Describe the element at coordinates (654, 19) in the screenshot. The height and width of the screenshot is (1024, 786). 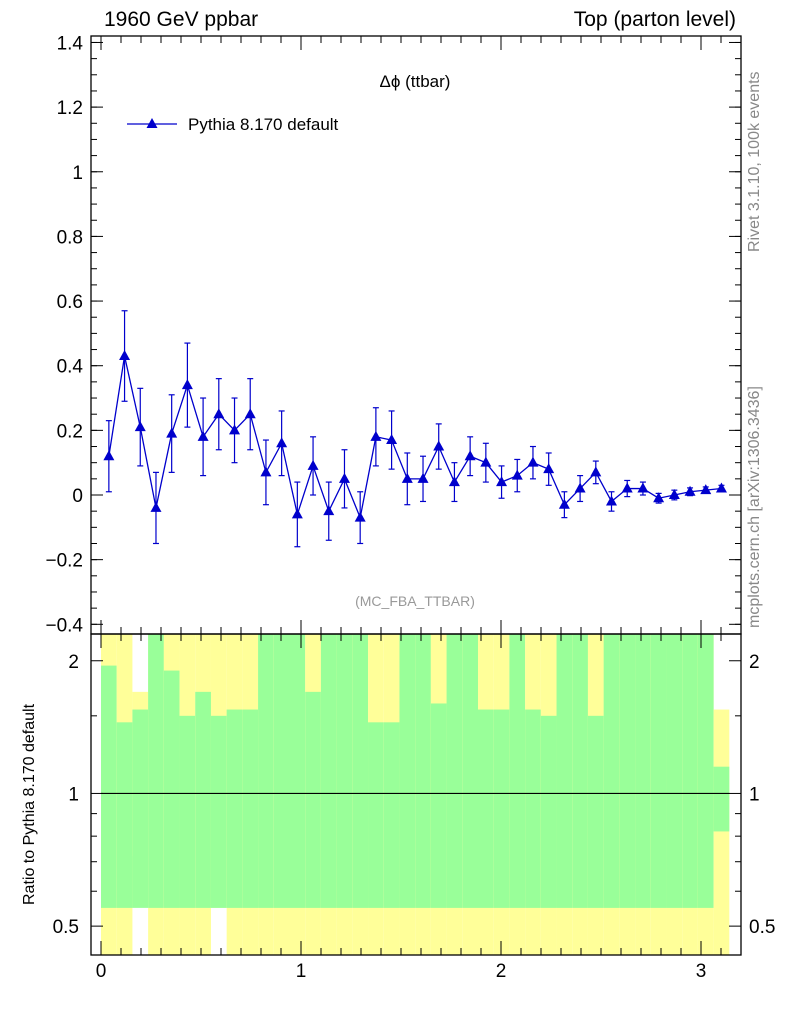
I see `header-right-label: Top (parton level)` at that location.